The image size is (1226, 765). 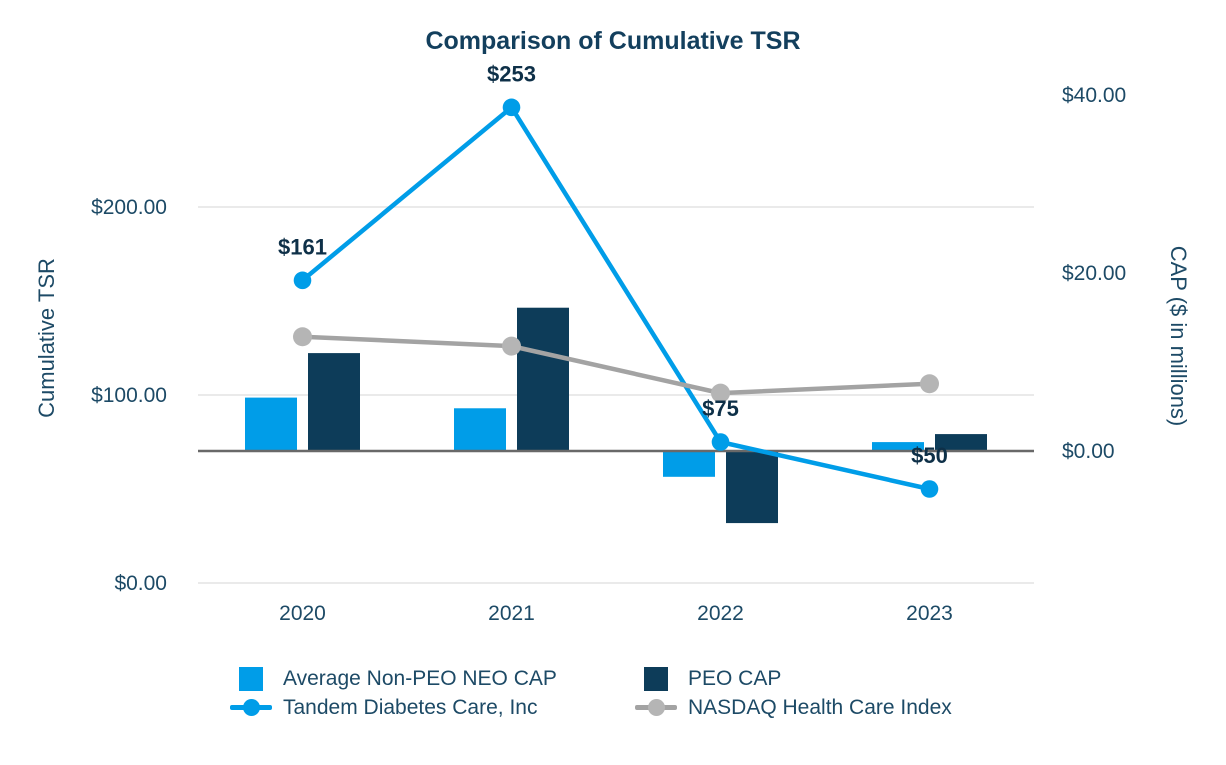 What do you see at coordinates (511, 73) in the screenshot?
I see `point-label: $253` at bounding box center [511, 73].